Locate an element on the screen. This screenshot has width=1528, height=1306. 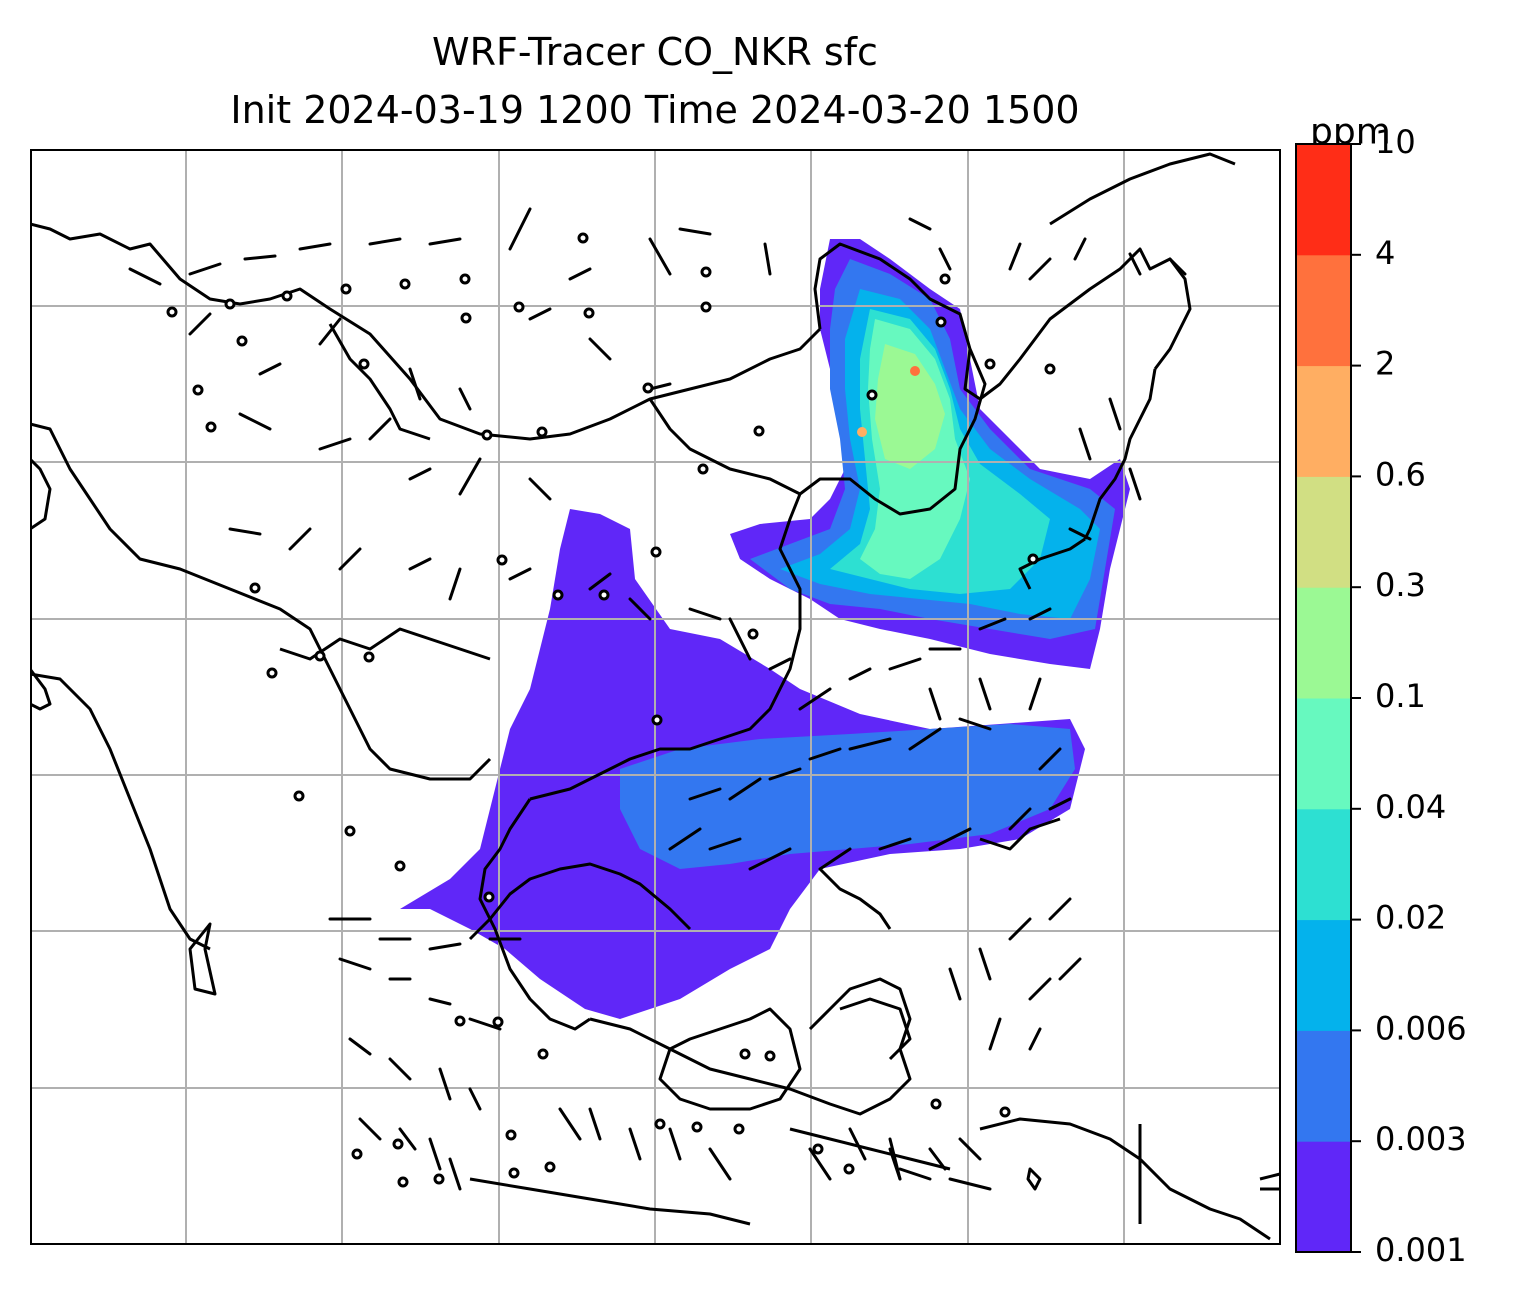
plume-ne-peak is located at coordinates (915, 371).